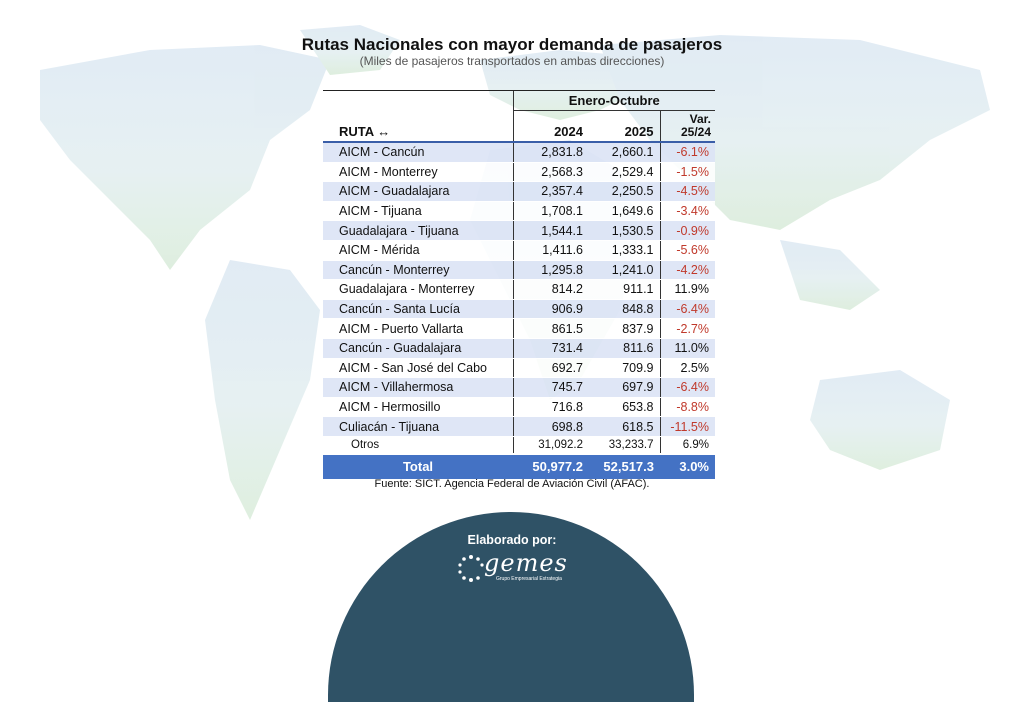  Describe the element at coordinates (624, 348) in the screenshot. I see `value-2025-cell: 811.6` at that location.